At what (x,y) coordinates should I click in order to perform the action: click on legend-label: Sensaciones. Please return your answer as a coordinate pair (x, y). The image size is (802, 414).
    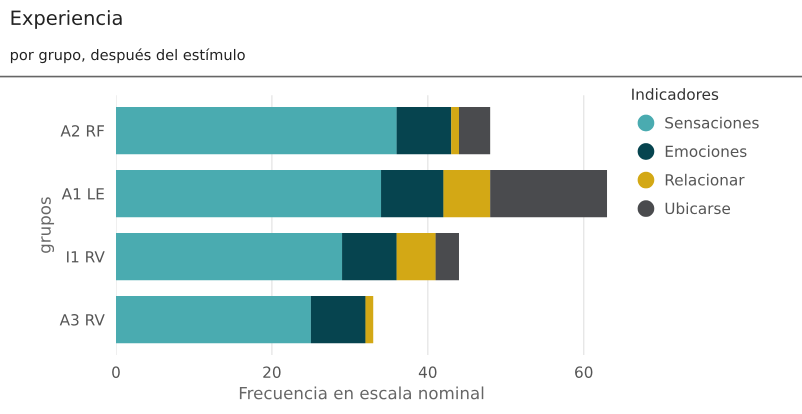
    Looking at the image, I should click on (712, 122).